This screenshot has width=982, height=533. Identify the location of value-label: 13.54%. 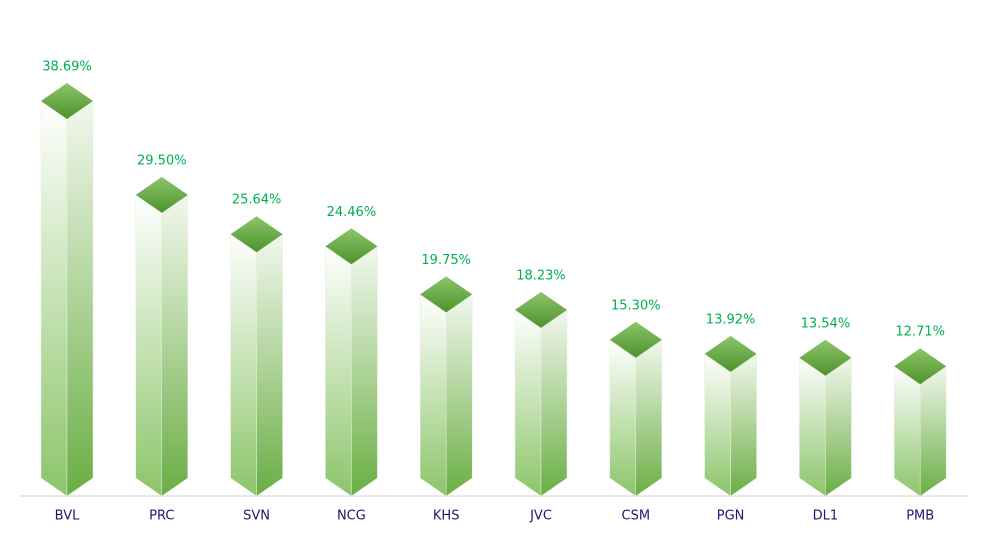
(826, 323).